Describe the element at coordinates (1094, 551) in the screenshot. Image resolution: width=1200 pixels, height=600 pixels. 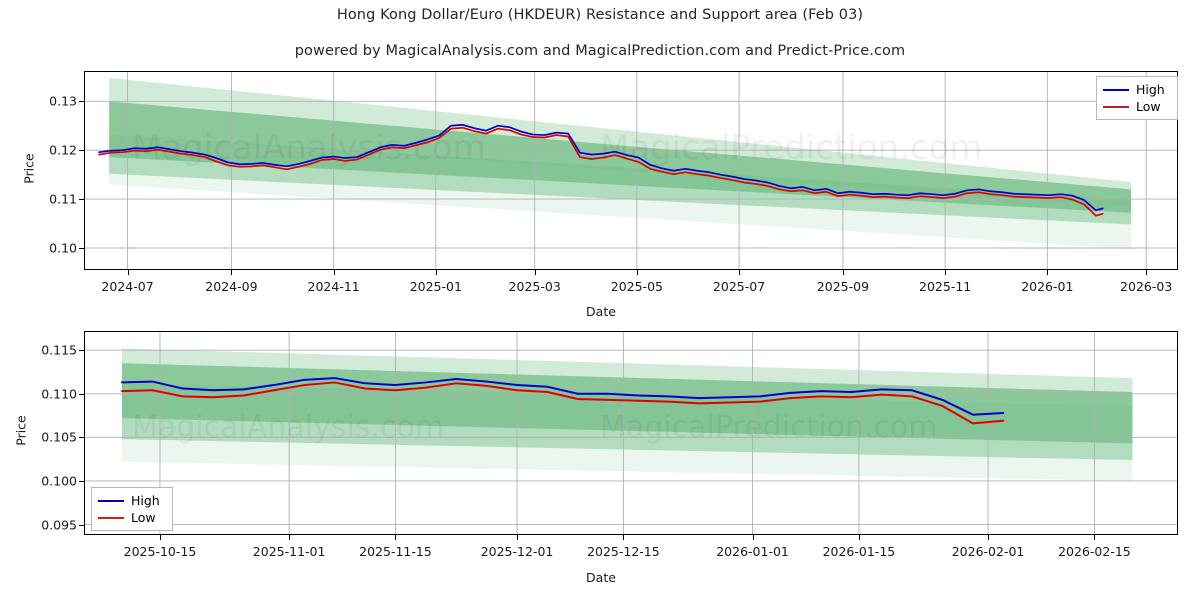
I see `x-tick-label: 2026-02-15` at that location.